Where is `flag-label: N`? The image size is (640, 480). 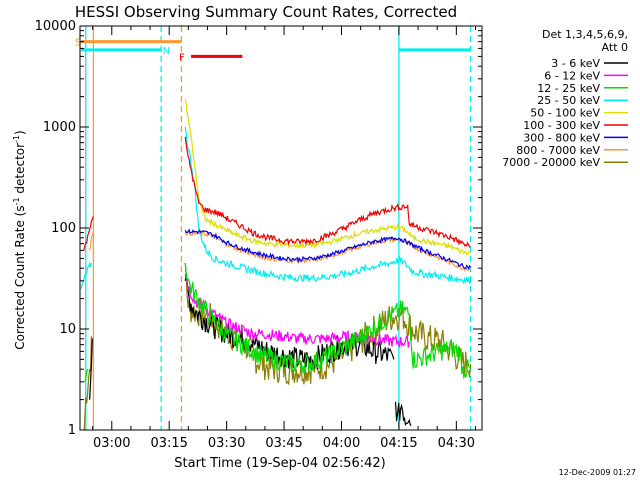 flag-label: N is located at coordinates (166, 51).